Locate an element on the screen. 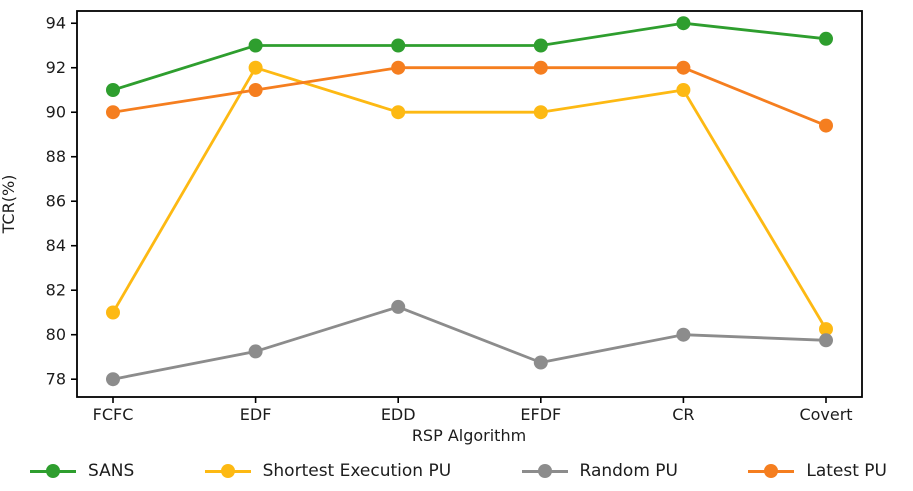 Image resolution: width=913 pixels, height=491 pixels. series-line-latest-pu is located at coordinates (469, 96).